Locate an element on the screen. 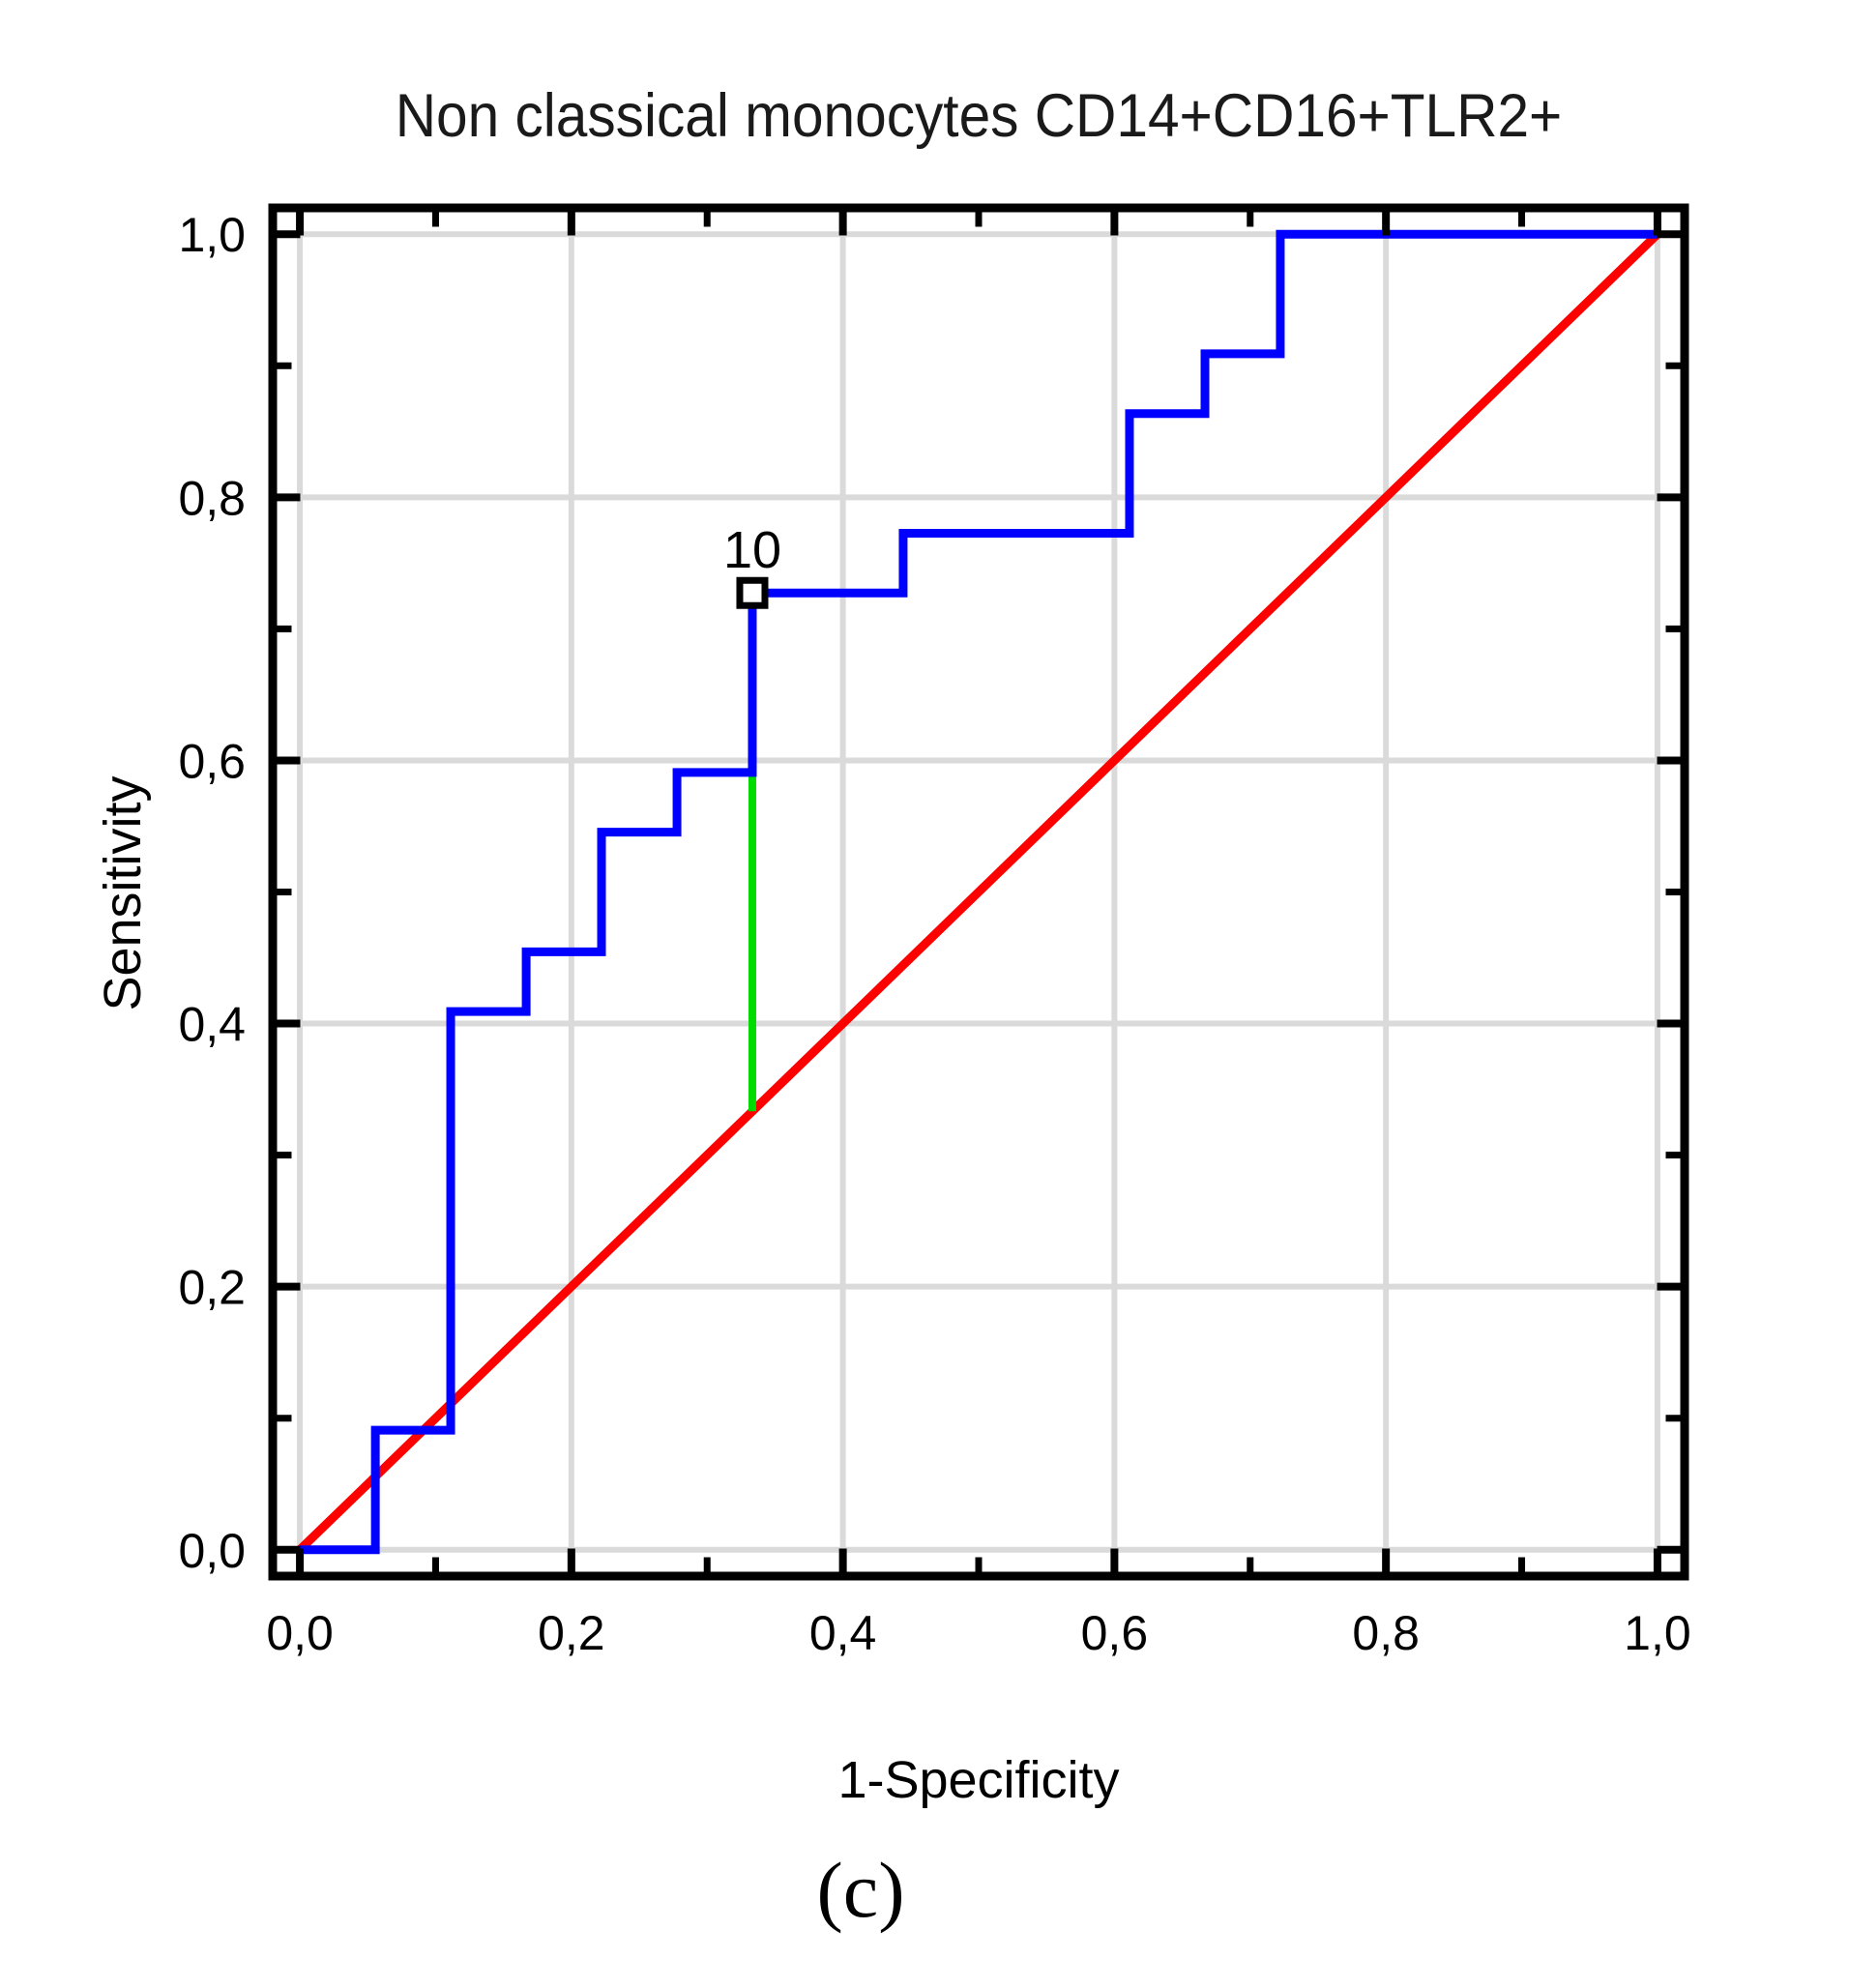  y-tick-label: 0,0 is located at coordinates (212, 1551).